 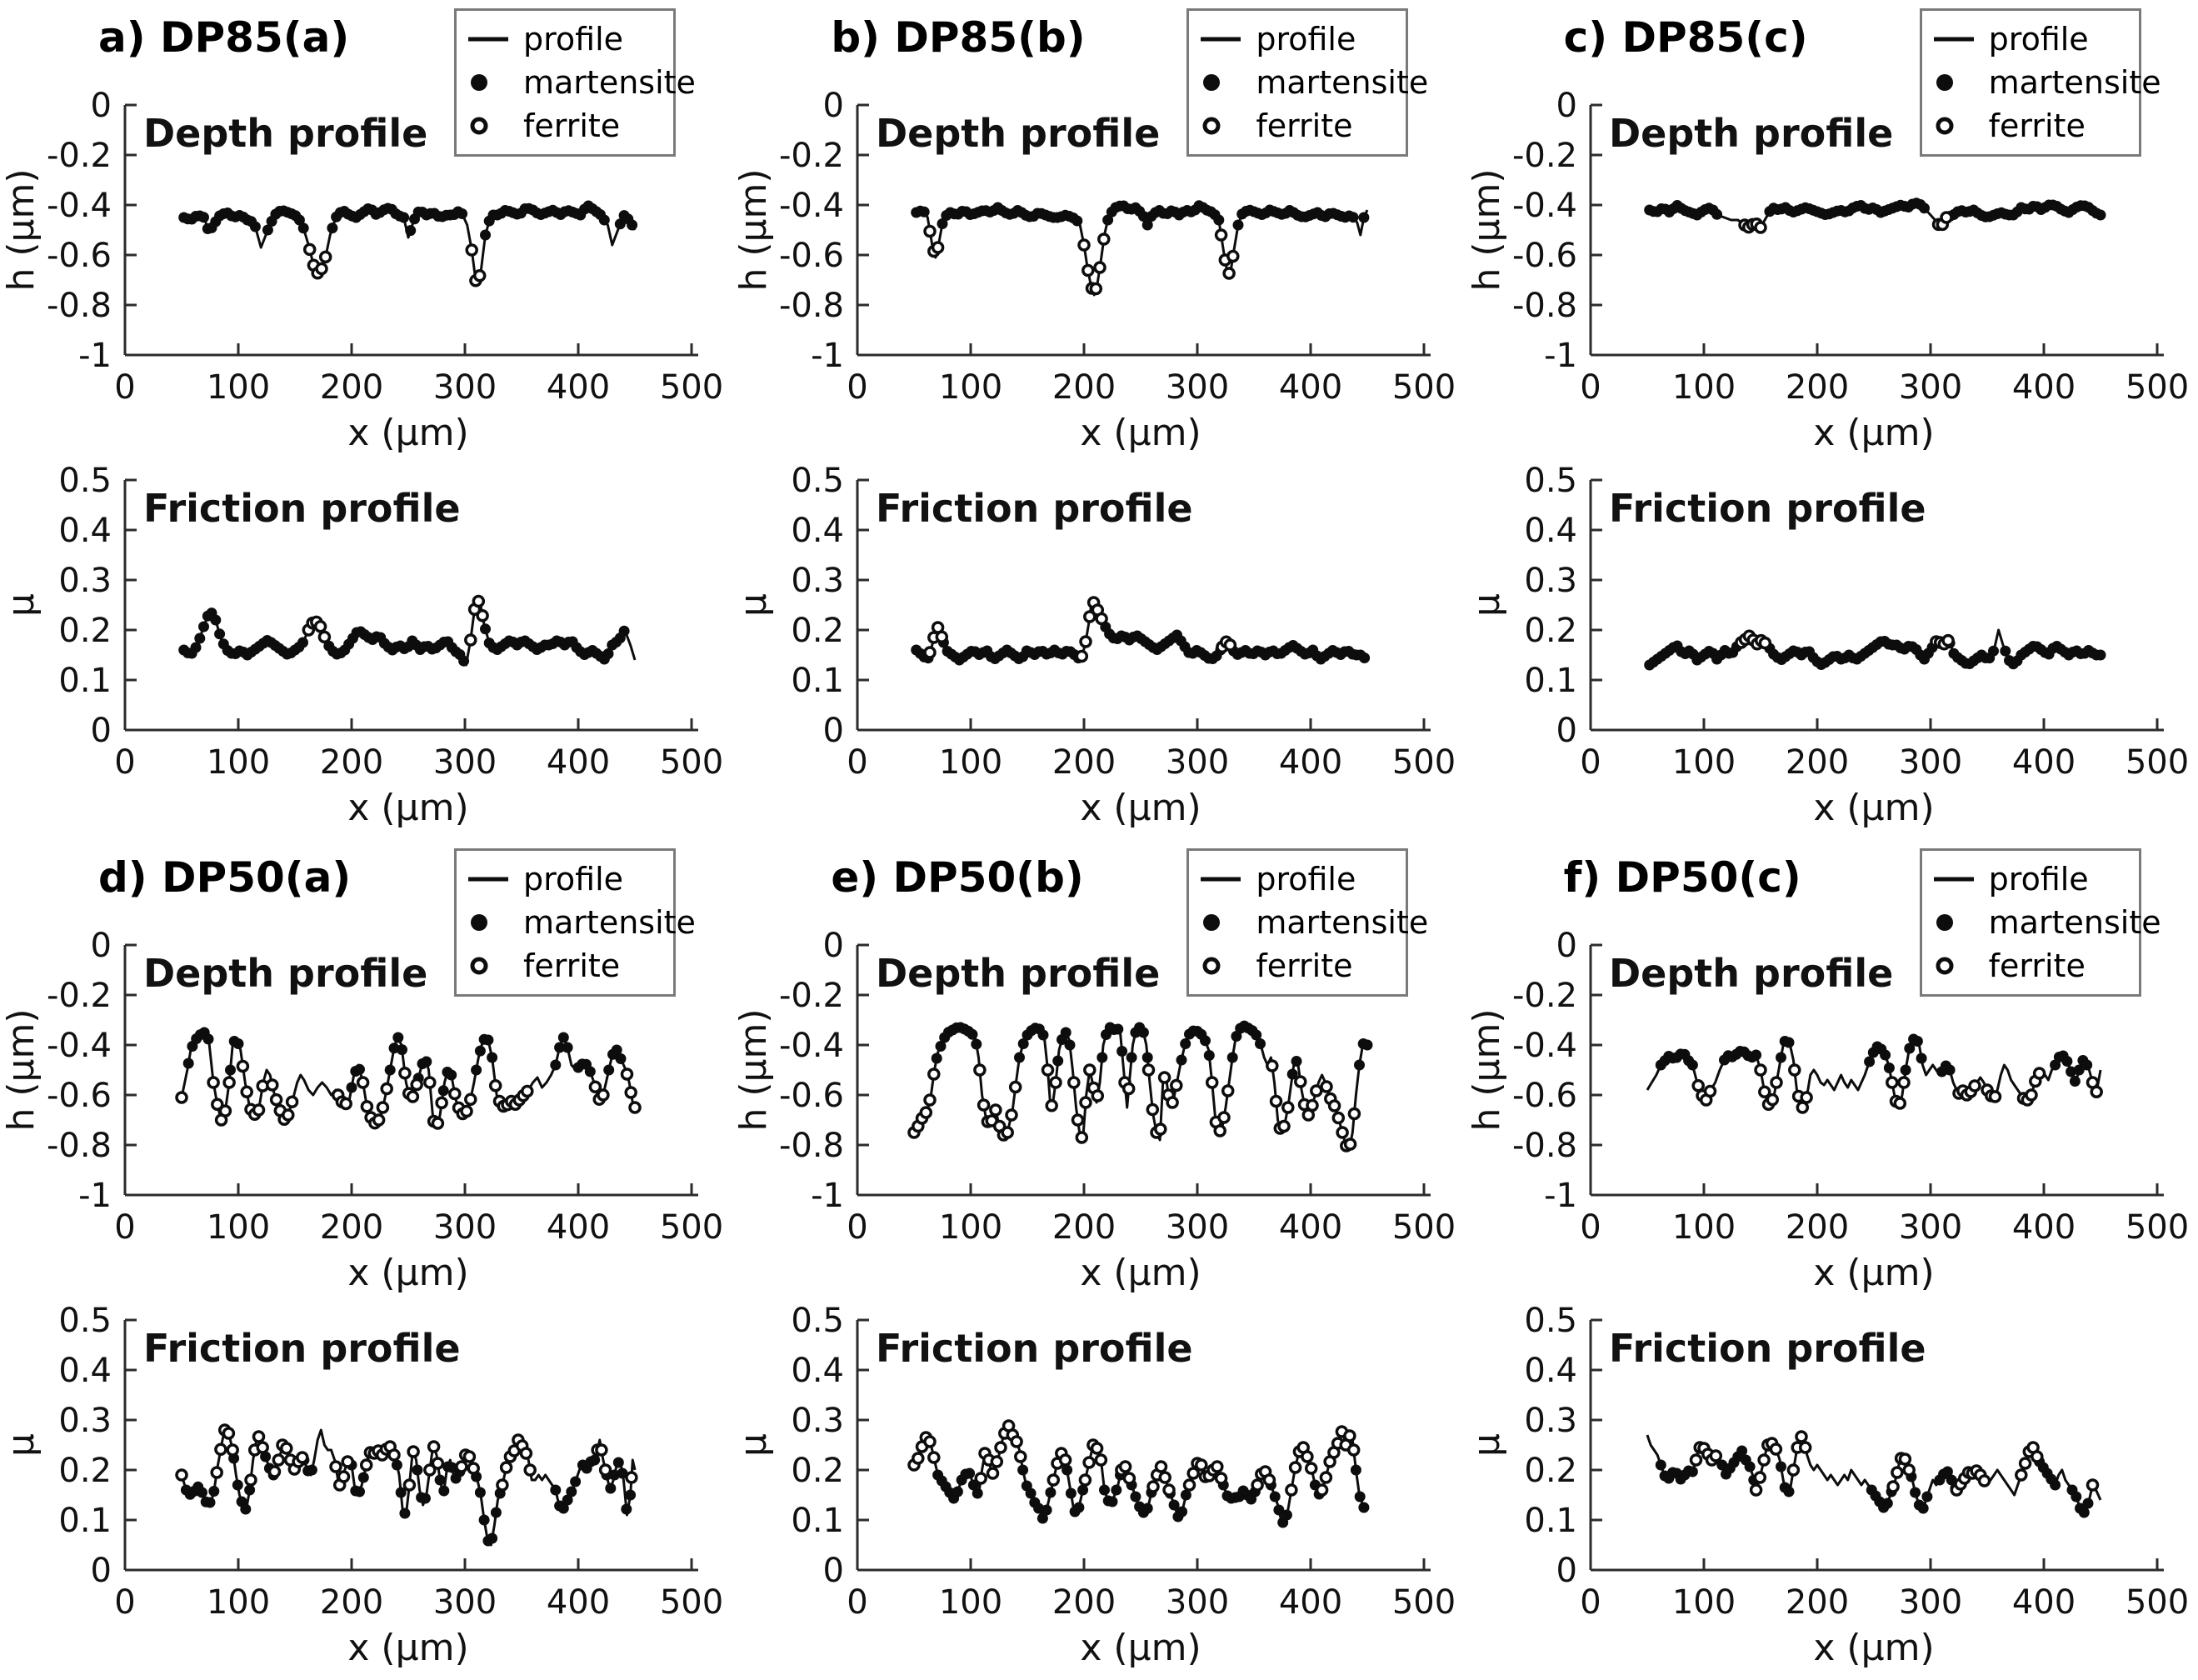 I want to click on ferrite-markers, so click(x=1844, y=640).